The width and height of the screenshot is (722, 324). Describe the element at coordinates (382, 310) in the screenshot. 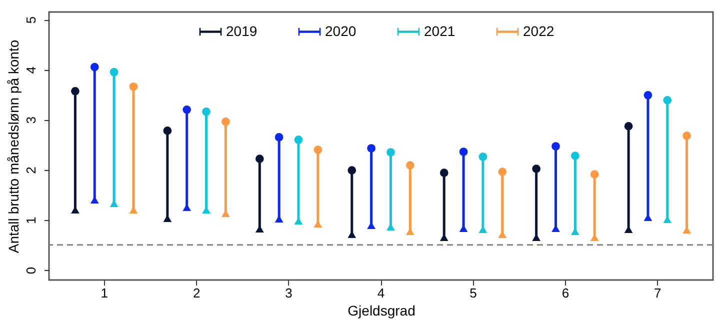

I see `x-axis-title: Gjeldsgrad` at that location.